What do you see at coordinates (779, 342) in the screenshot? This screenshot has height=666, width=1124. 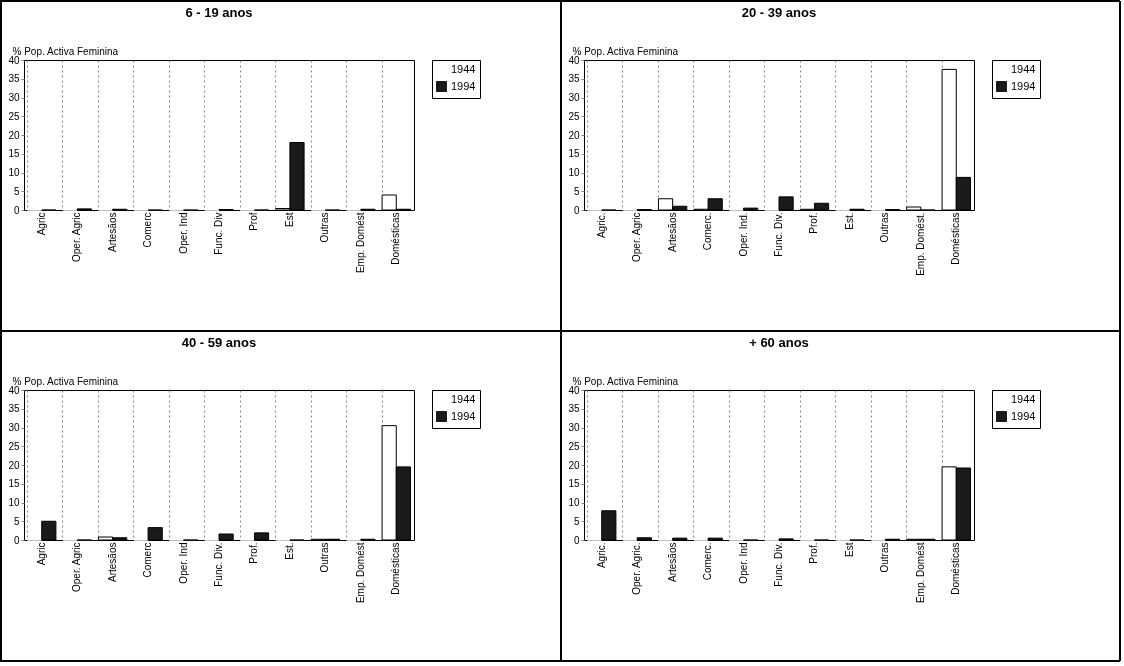 I see `chart-title: + 60 anos` at bounding box center [779, 342].